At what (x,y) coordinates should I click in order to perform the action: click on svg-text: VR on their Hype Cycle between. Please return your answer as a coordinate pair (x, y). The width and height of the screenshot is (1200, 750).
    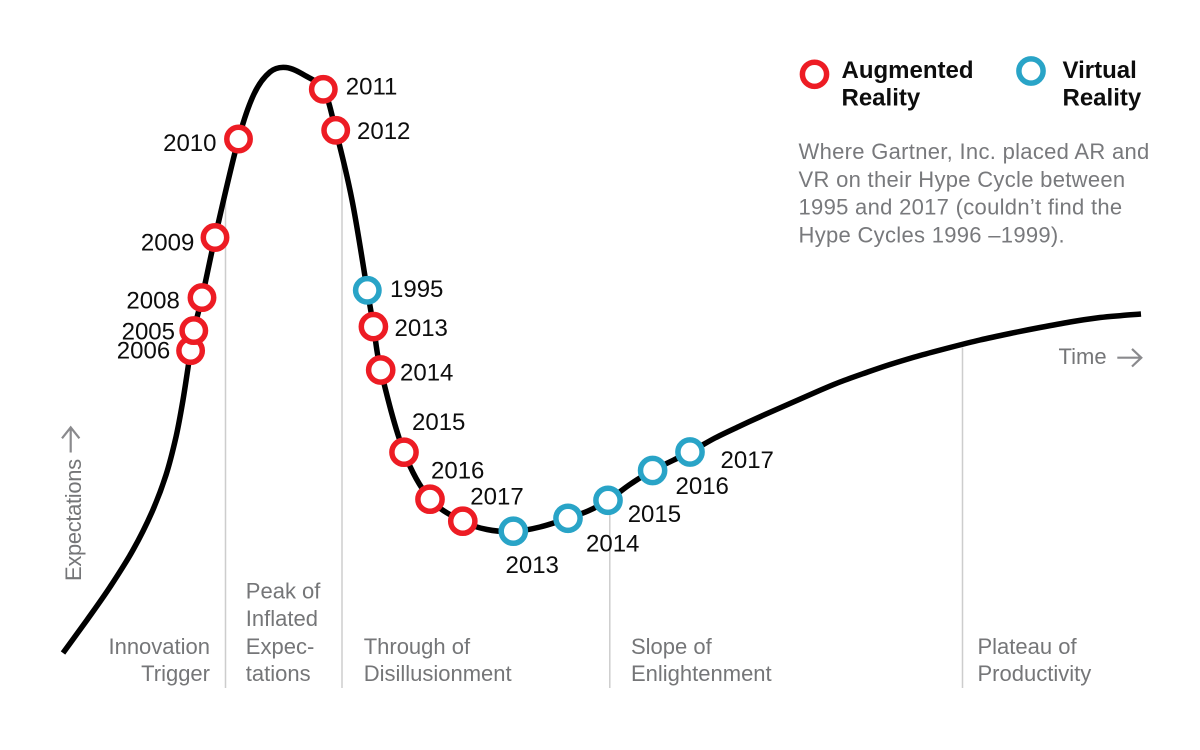
    Looking at the image, I should click on (962, 179).